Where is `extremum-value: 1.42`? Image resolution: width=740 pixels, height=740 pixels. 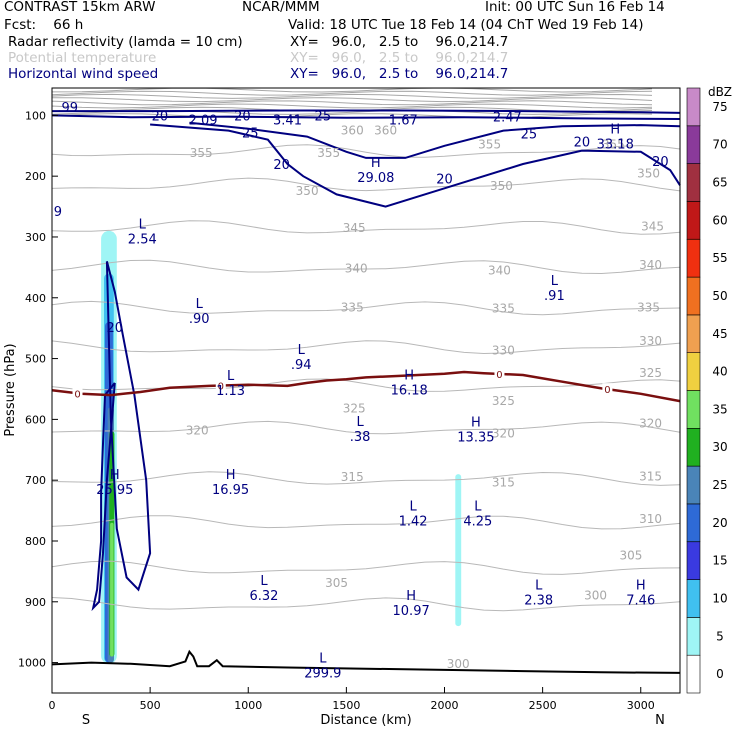
extremum-value: 1.42 is located at coordinates (413, 522).